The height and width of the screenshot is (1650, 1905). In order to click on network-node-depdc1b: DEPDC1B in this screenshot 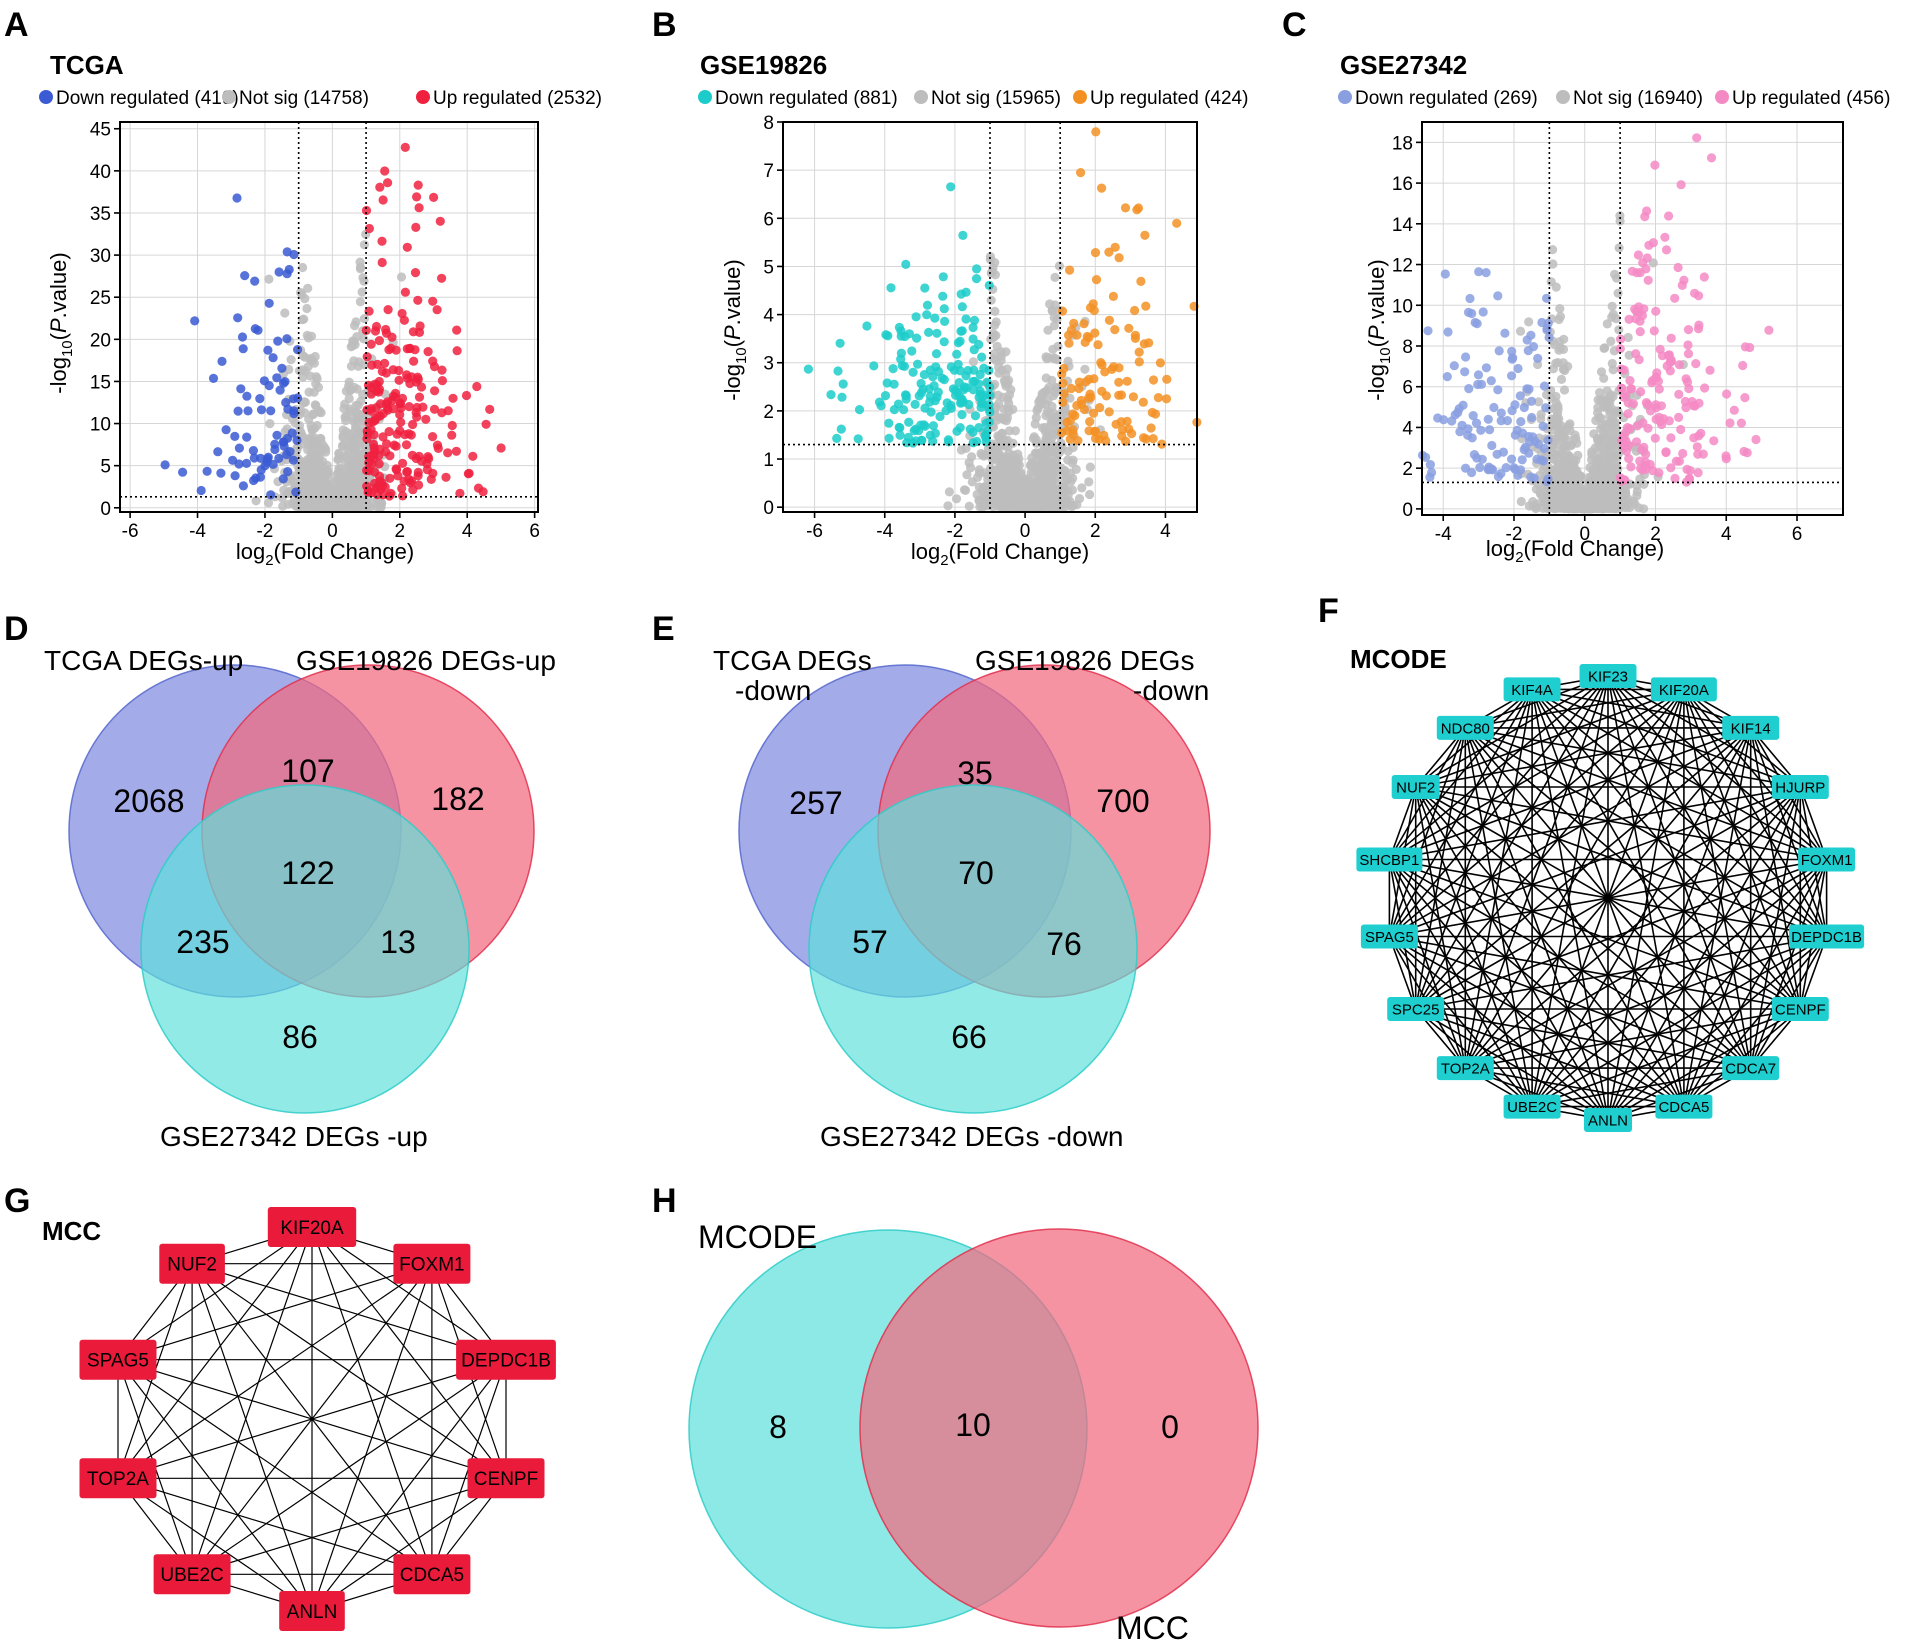, I will do `click(506, 1359)`.